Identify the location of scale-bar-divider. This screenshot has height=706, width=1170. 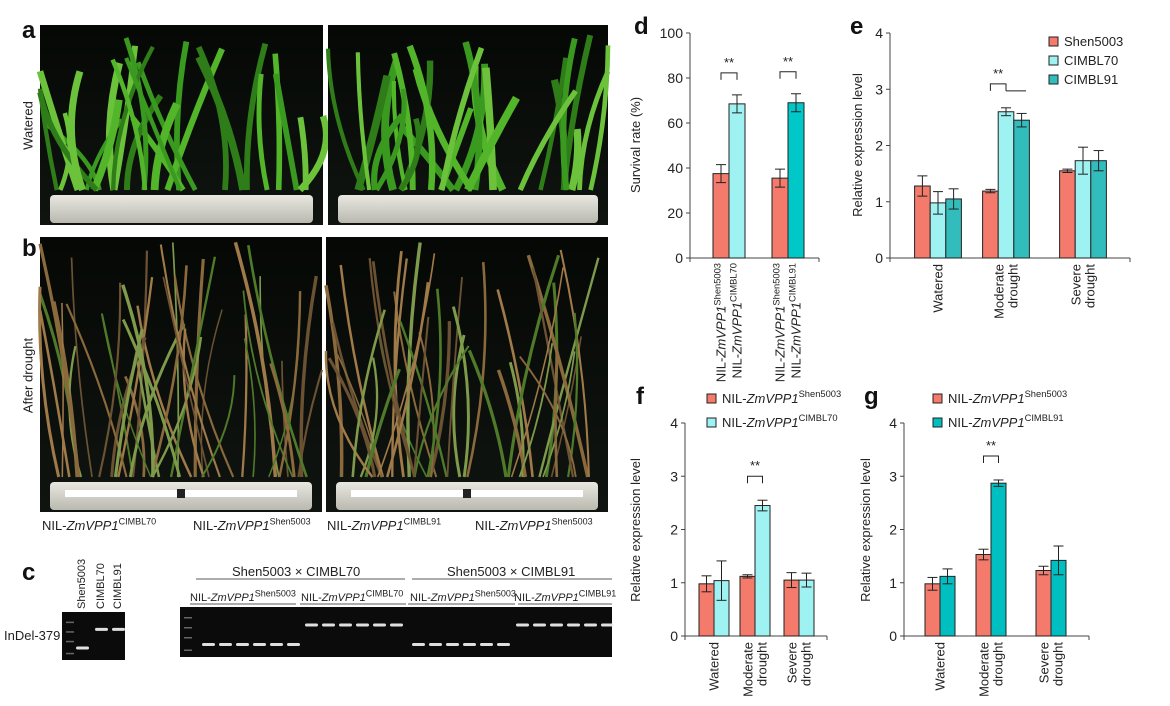
(181, 493).